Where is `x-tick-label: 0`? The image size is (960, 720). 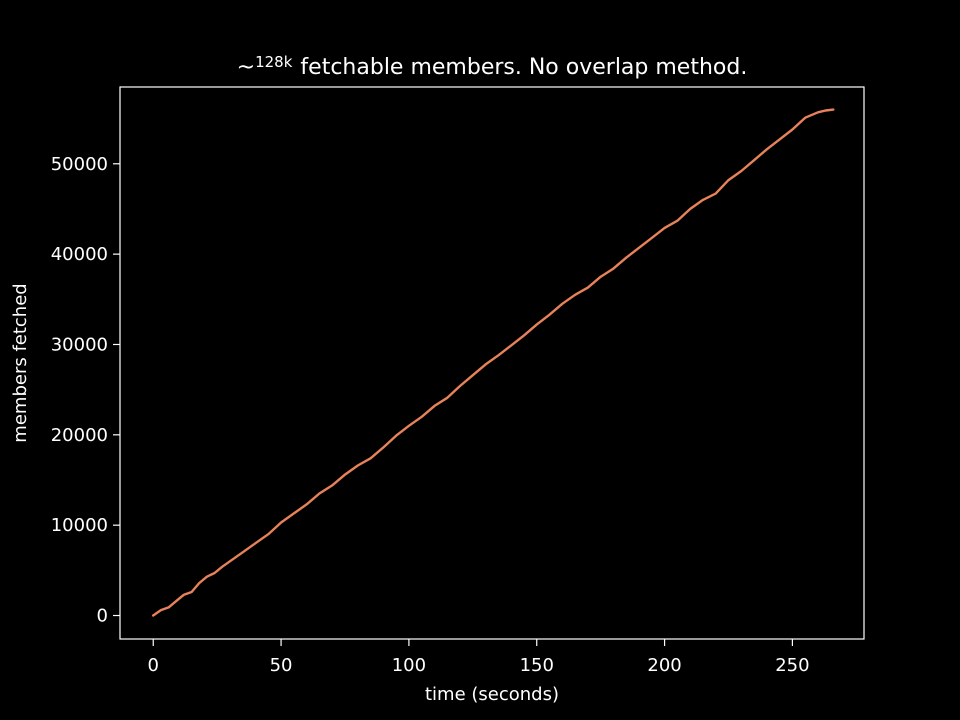
x-tick-label: 0 is located at coordinates (153, 665).